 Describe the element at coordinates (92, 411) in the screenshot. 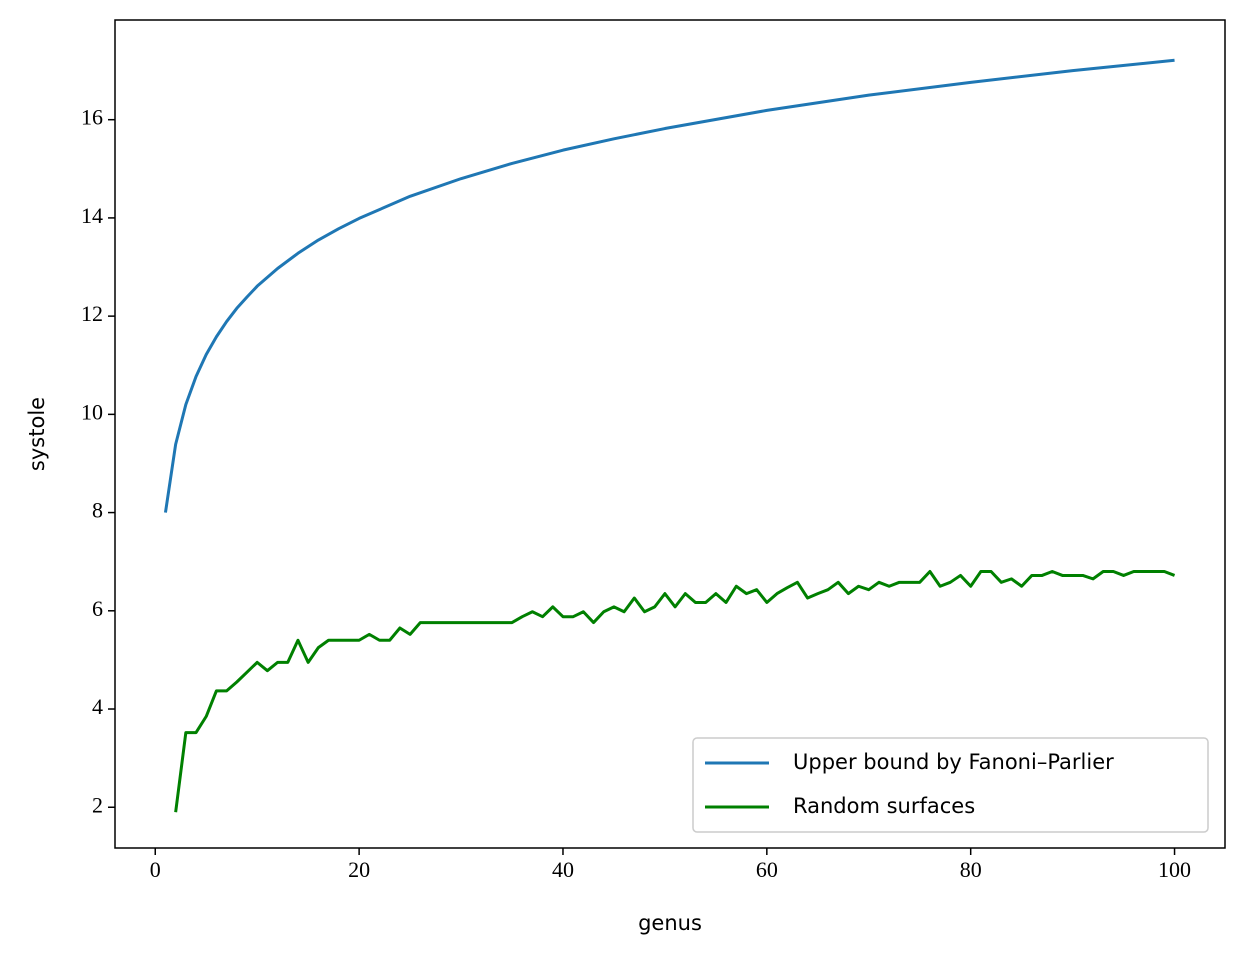

I see `y-tick-label: 10` at that location.